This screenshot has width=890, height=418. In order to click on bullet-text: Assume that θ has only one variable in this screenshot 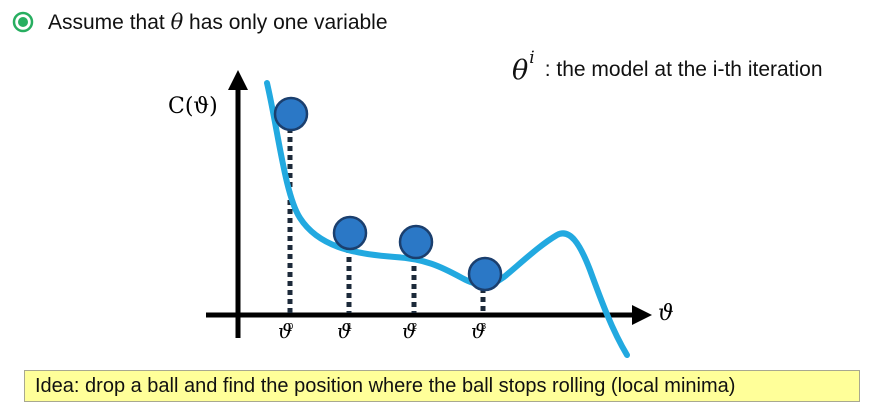, I will do `click(218, 22)`.